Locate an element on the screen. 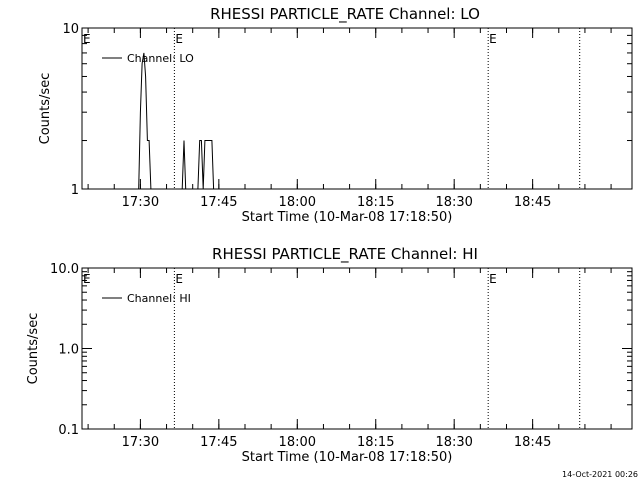 The height and width of the screenshot is (480, 640). legend-label: Channel: HI is located at coordinates (159, 298).